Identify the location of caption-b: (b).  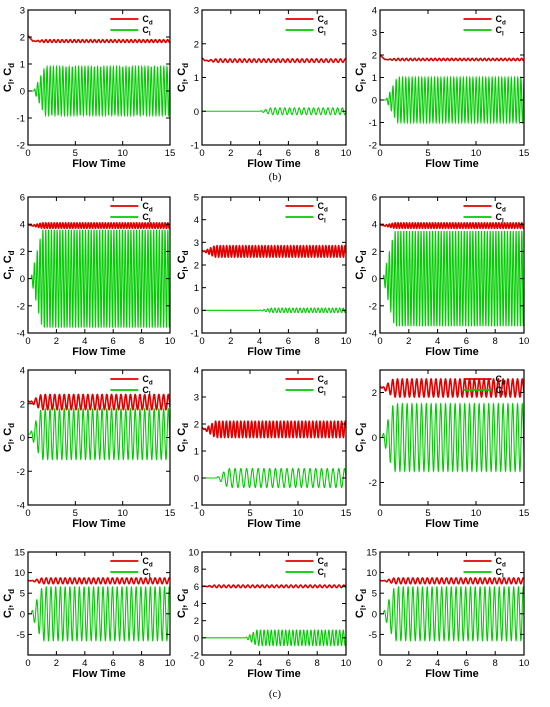
(275, 177).